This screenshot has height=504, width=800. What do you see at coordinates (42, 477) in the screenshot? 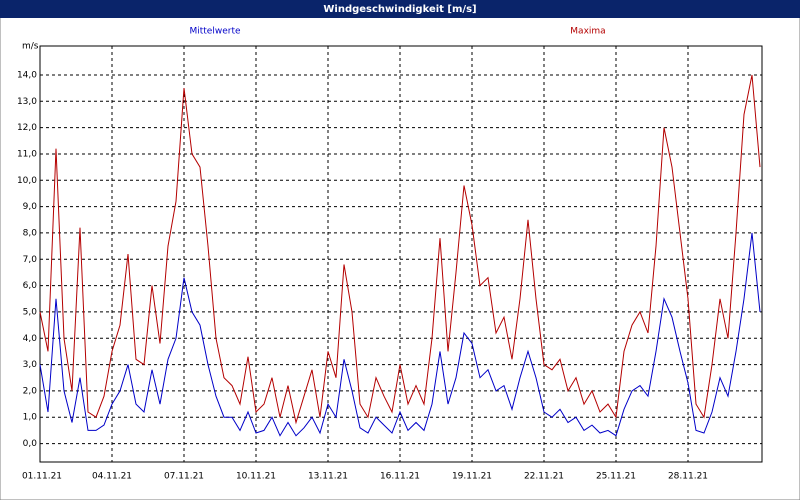
I see `x-tick-label: 01.11.21` at bounding box center [42, 477].